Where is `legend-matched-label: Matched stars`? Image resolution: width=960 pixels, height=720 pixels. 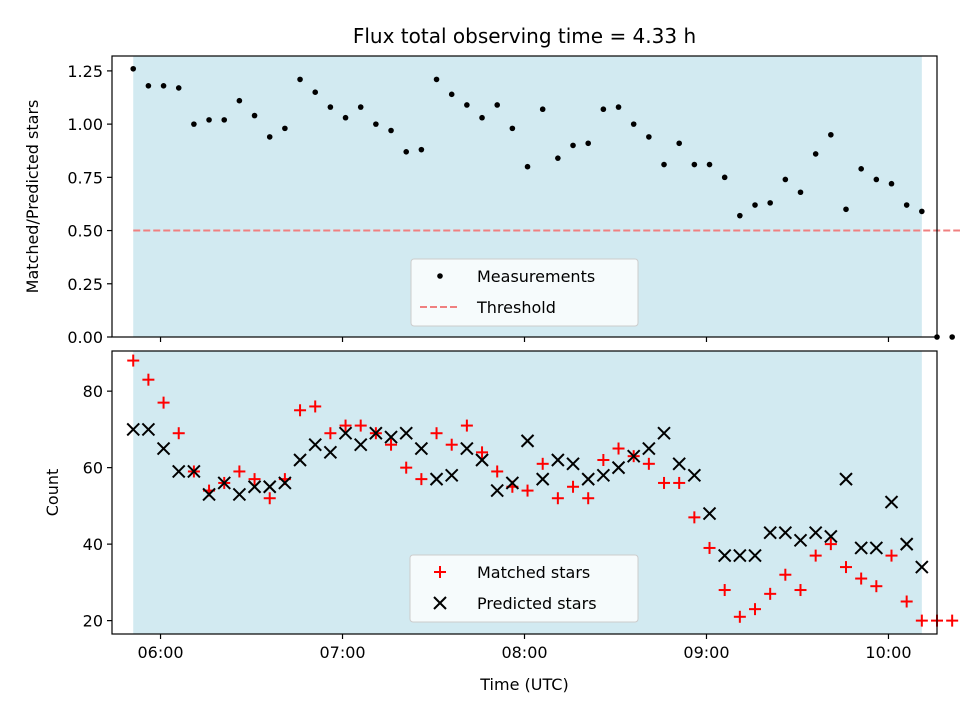
legend-matched-label: Matched stars is located at coordinates (533, 572).